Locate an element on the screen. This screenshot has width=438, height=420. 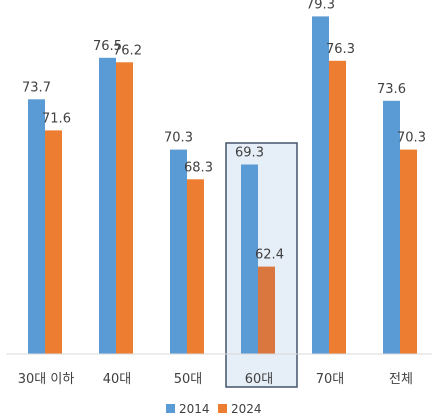
category-label-6: 전체 is located at coordinates (401, 379).